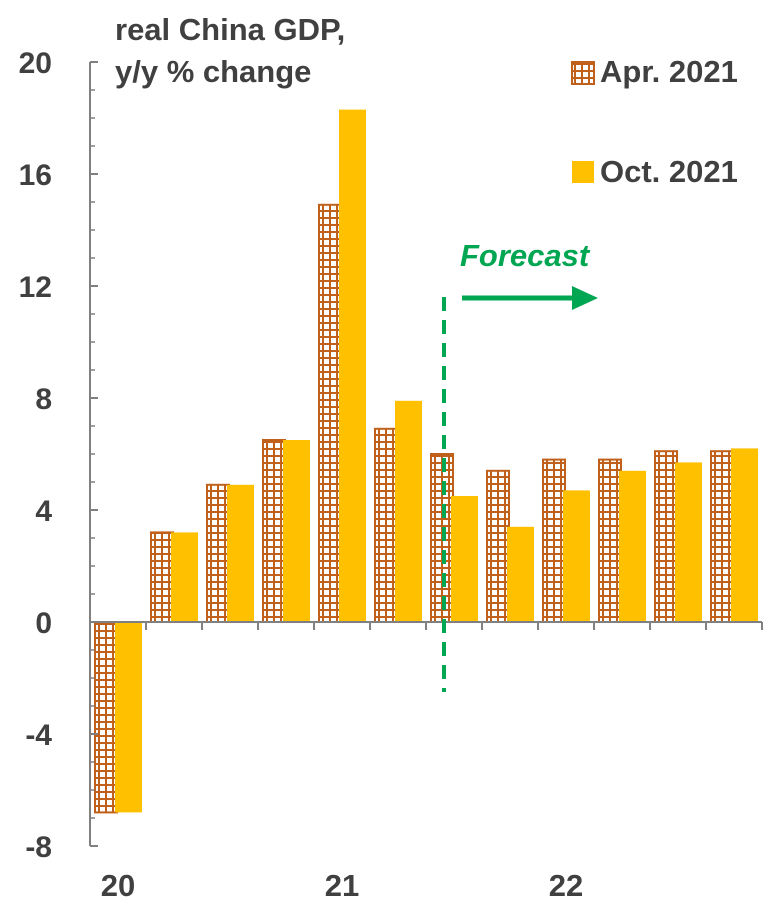  Describe the element at coordinates (654, 121) in the screenshot. I see `legend: Apr. 2021 Oct. 2021` at that location.